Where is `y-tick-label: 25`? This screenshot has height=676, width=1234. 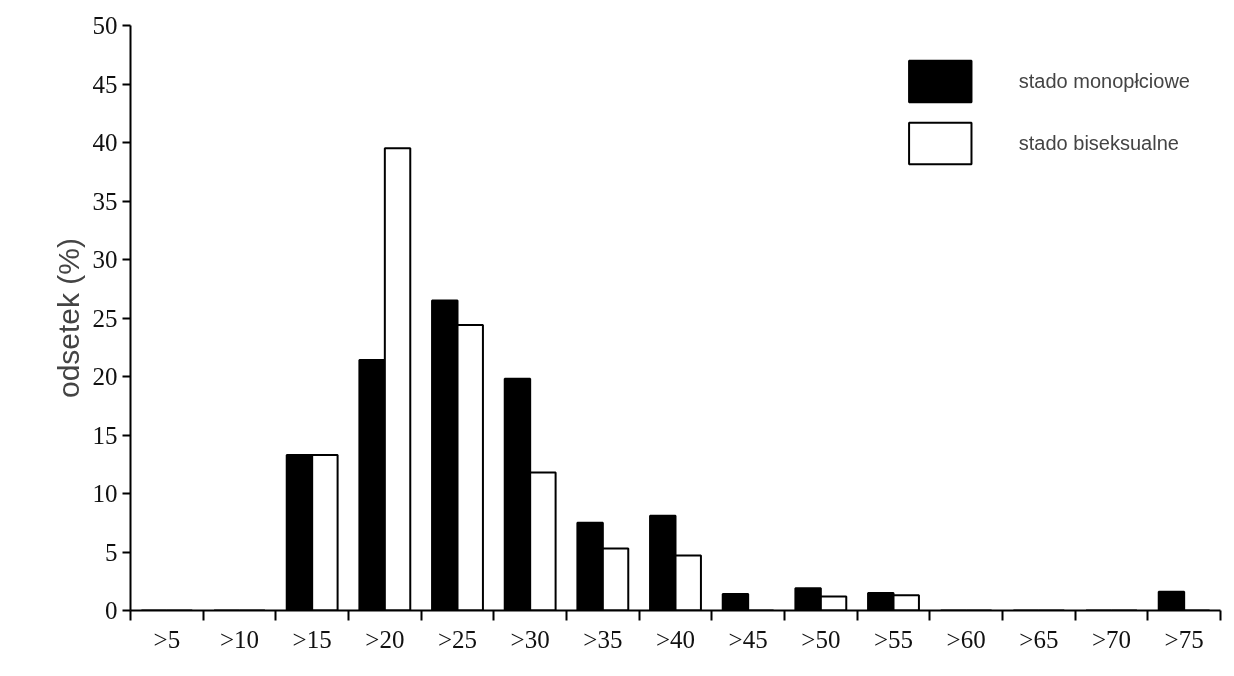 y-tick-label: 25 is located at coordinates (105, 318).